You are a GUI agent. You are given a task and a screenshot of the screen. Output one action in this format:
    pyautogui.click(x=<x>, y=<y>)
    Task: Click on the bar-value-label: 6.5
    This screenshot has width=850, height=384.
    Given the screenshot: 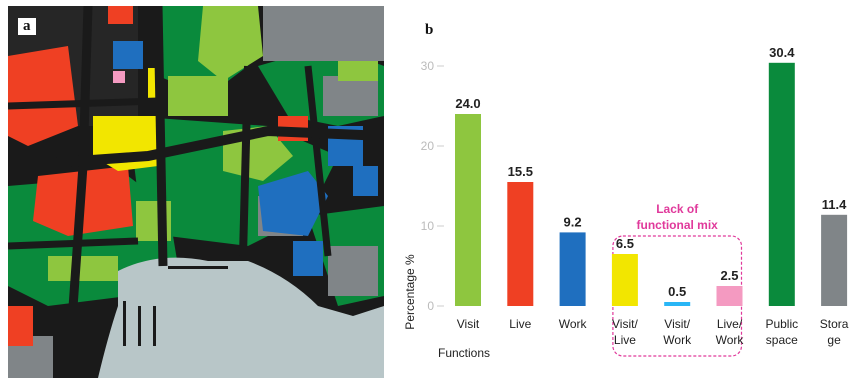 What is the action you would take?
    pyautogui.click(x=625, y=243)
    